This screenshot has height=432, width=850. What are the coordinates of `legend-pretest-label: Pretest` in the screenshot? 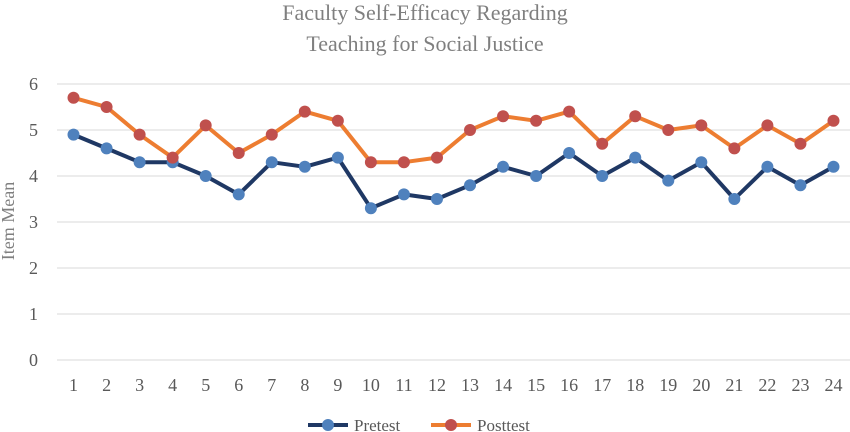 It's located at (377, 424).